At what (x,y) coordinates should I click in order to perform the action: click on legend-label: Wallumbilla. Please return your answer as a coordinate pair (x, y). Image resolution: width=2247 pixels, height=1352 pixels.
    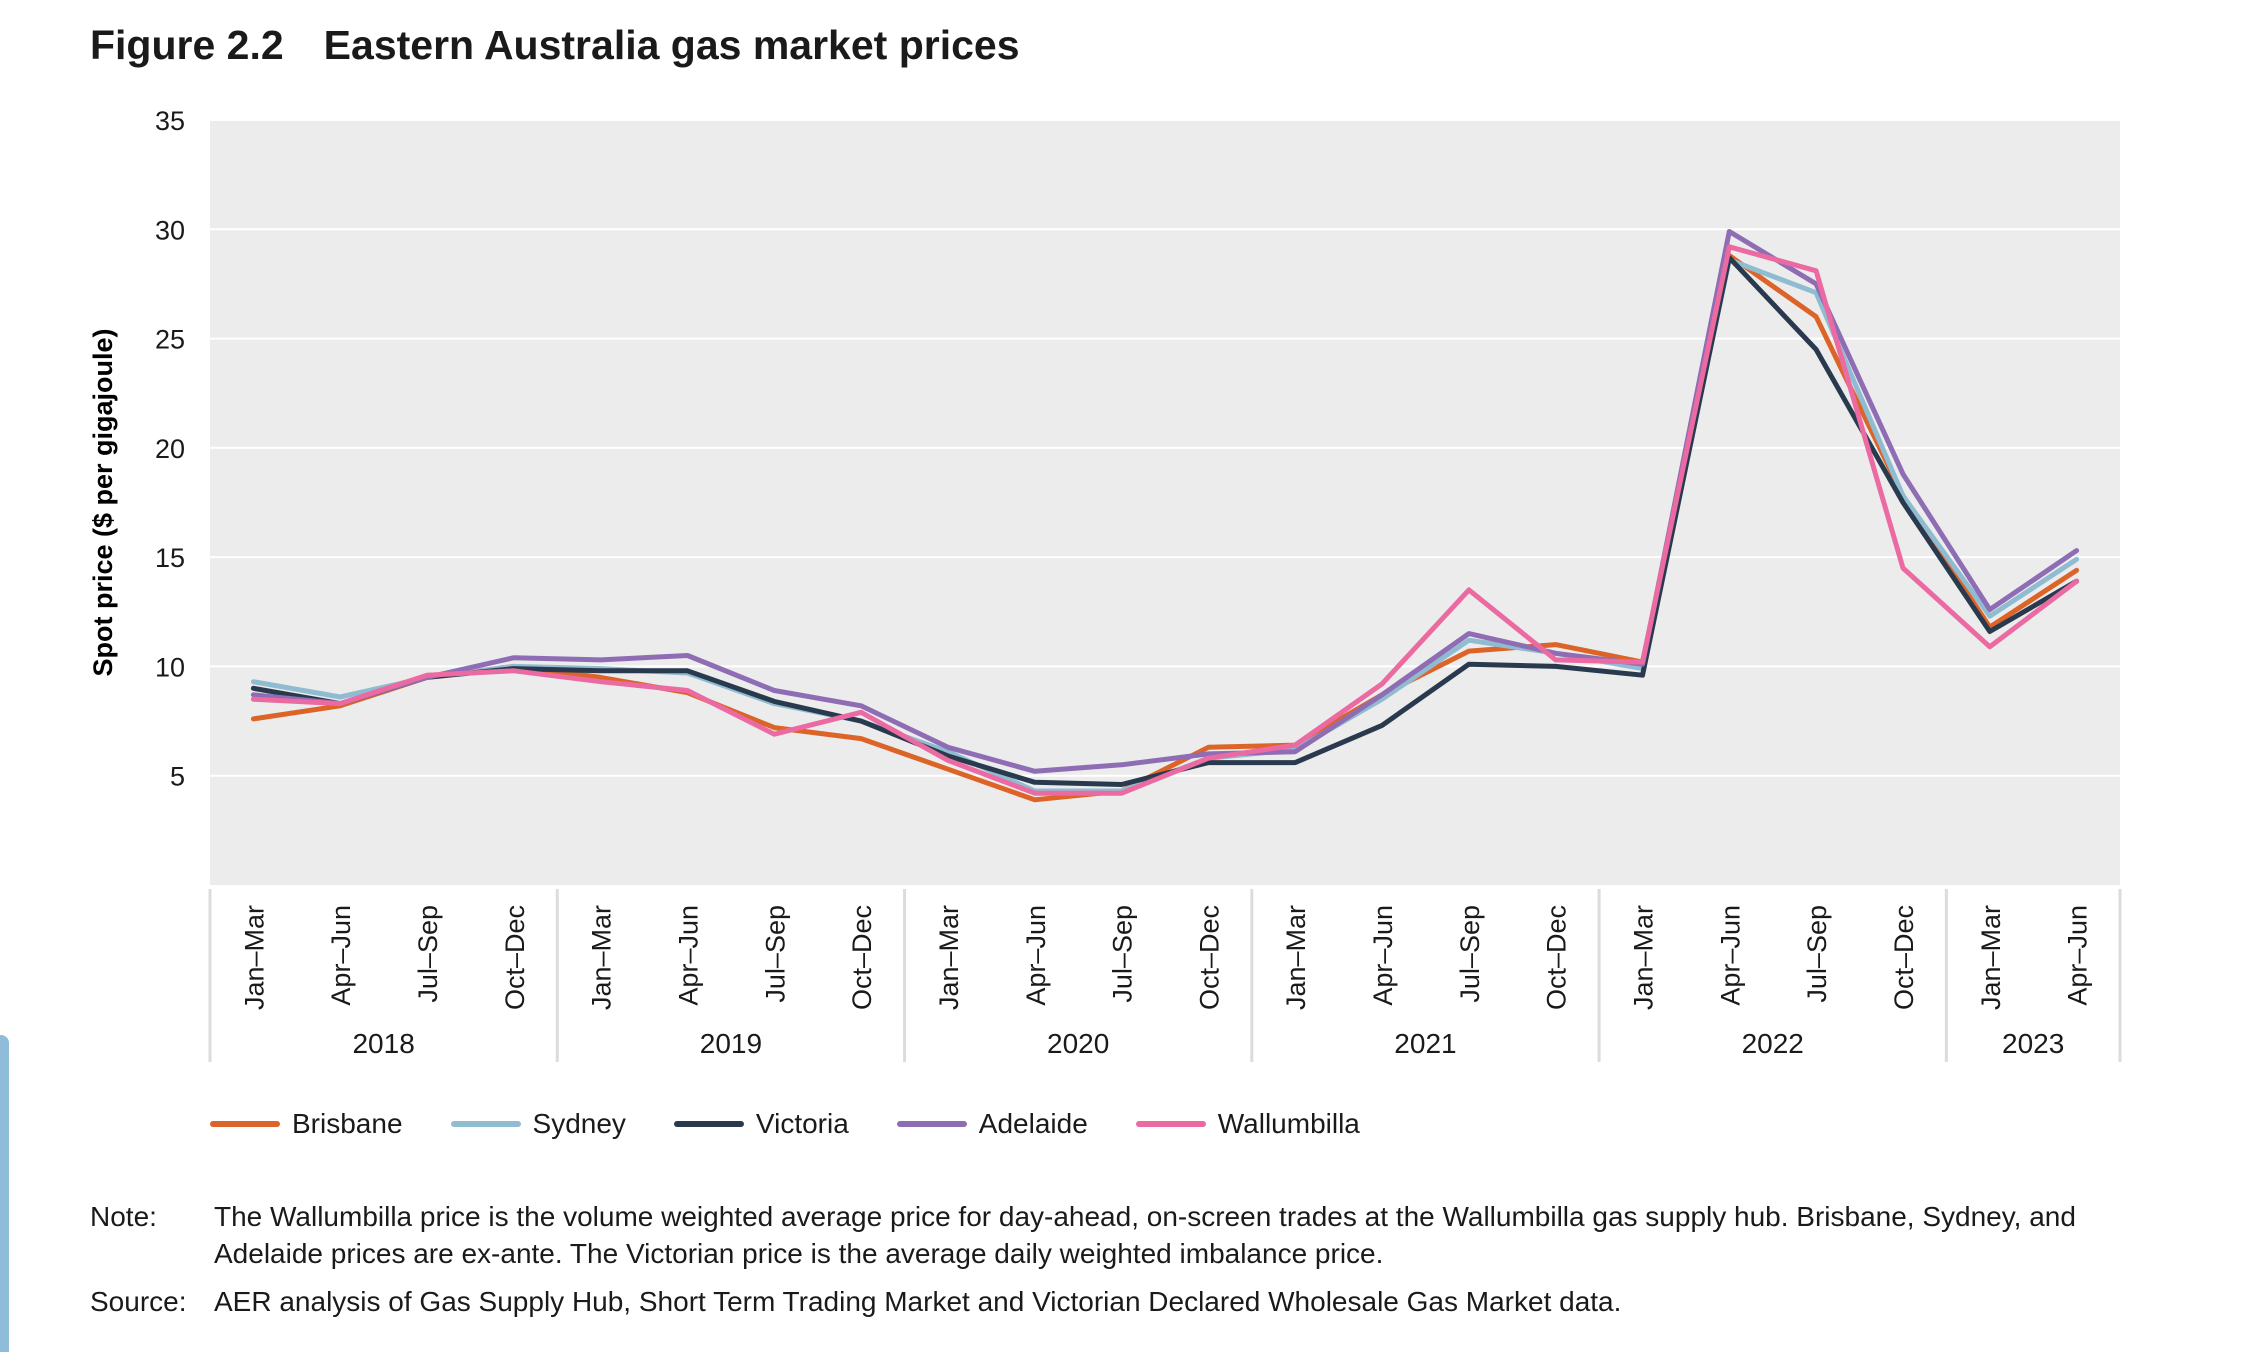
    Looking at the image, I should click on (1288, 1123).